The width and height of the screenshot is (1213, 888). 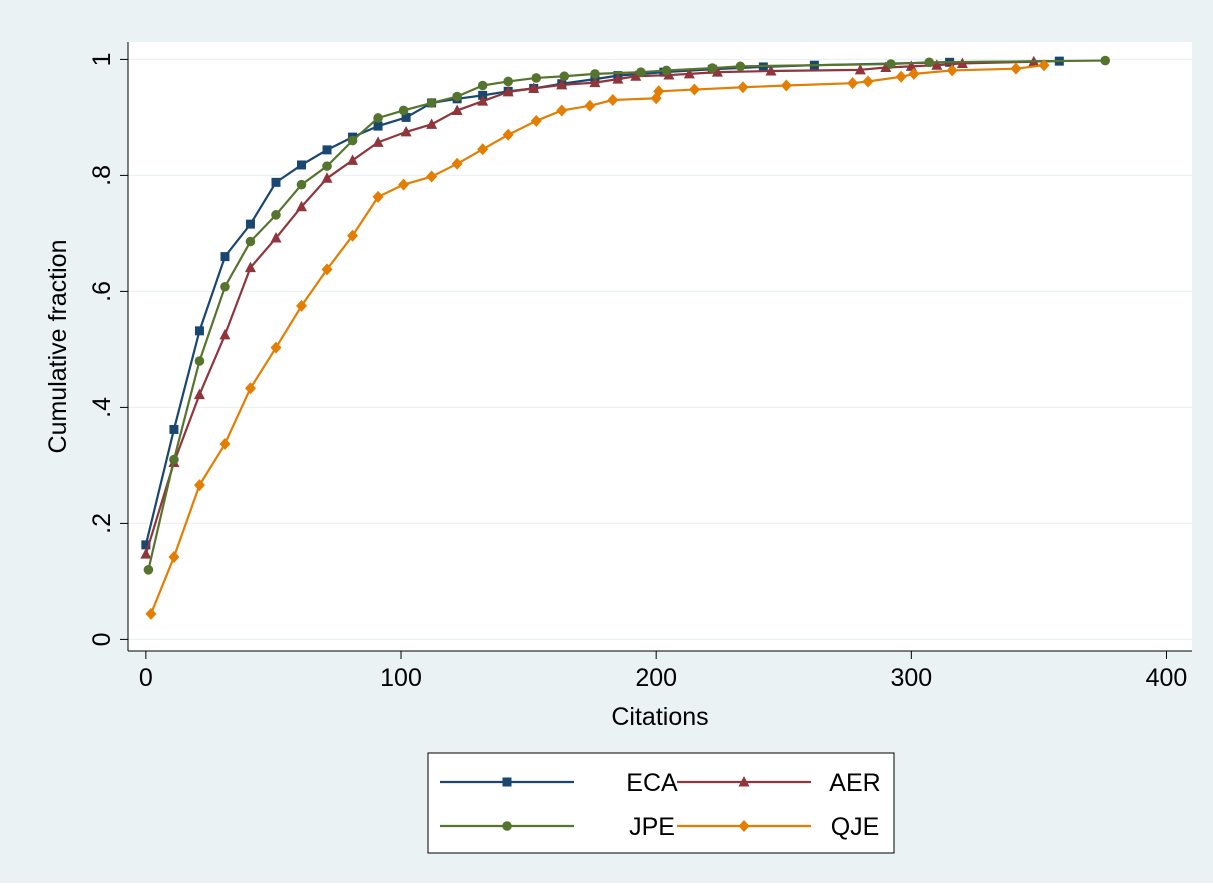 What do you see at coordinates (779, 783) in the screenshot?
I see `legend-item-aer: AER` at bounding box center [779, 783].